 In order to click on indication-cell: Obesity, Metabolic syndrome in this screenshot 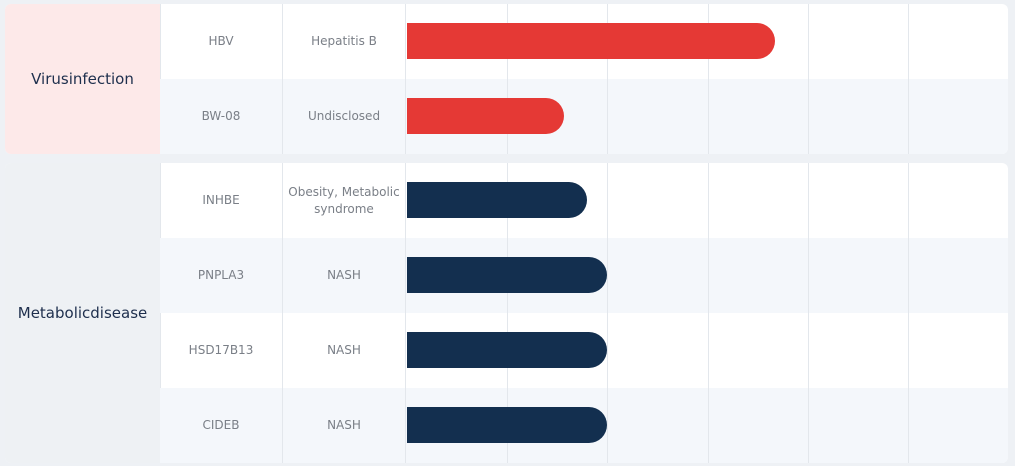, I will do `click(344, 200)`.